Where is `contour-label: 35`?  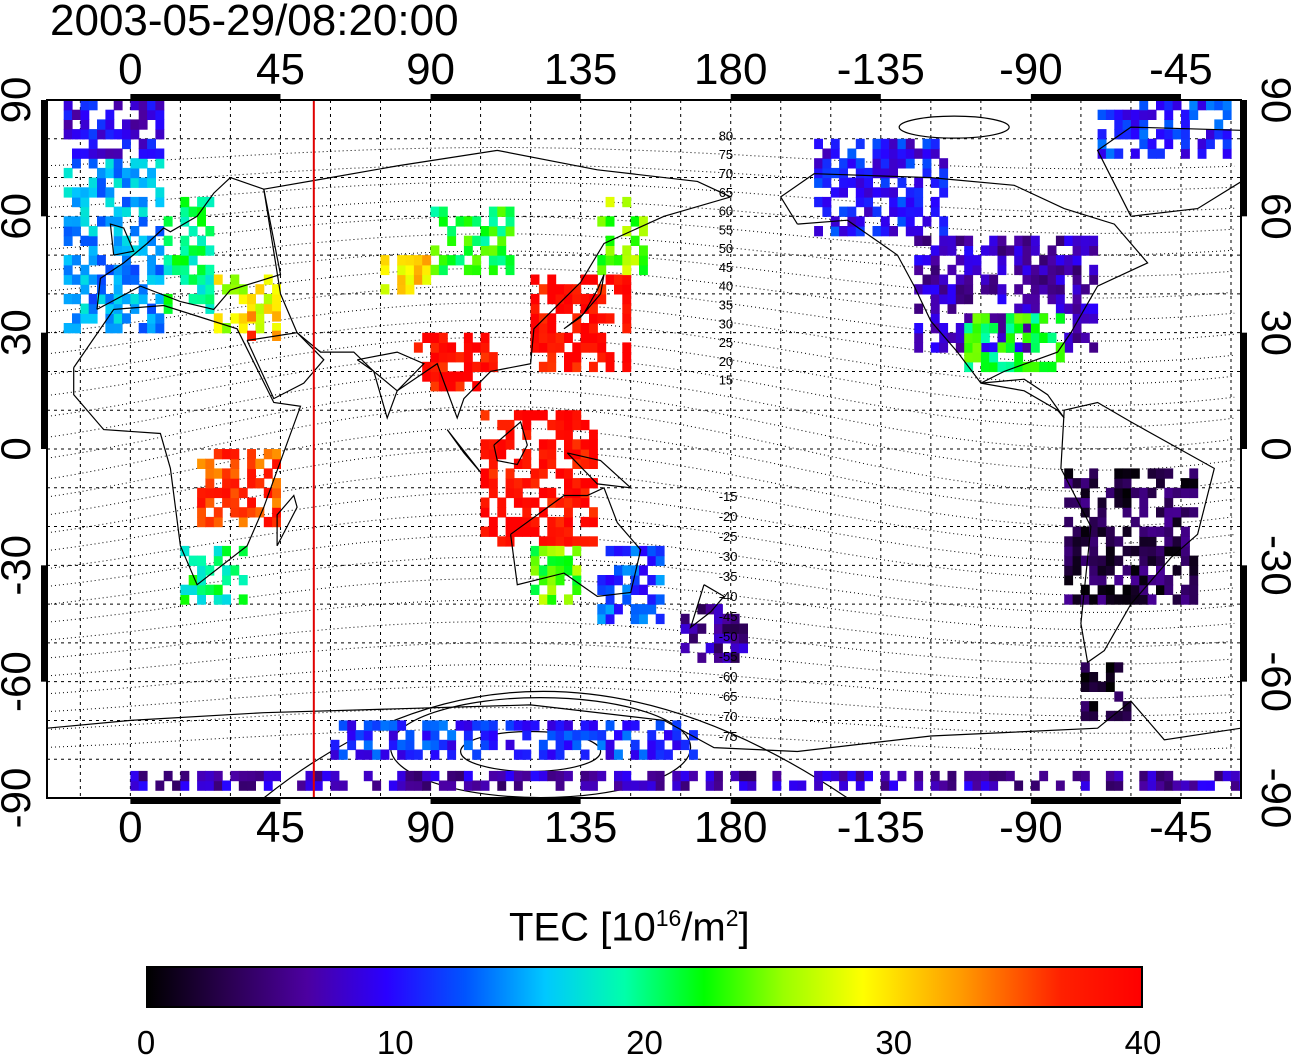
contour-label: 35 is located at coordinates (726, 305).